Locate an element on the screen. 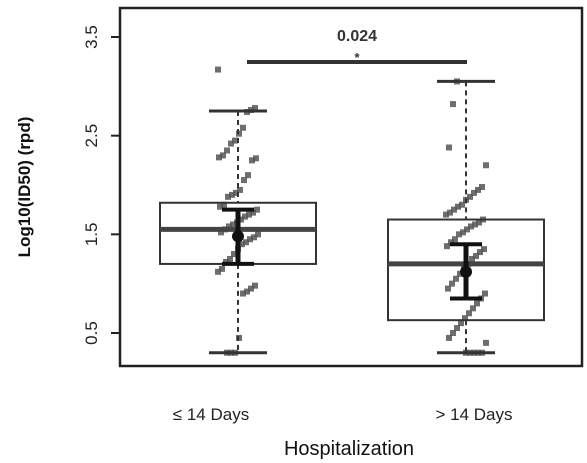  x-tick-label-group-1: ≤ 14 Days is located at coordinates (211, 414).